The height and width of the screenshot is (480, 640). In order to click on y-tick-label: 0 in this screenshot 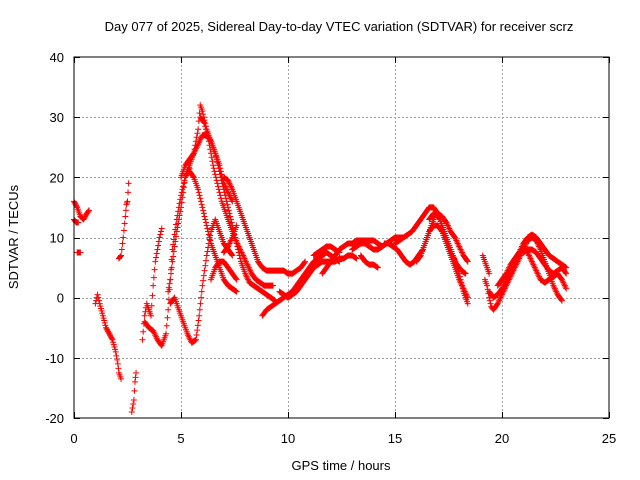, I will do `click(60, 298)`.